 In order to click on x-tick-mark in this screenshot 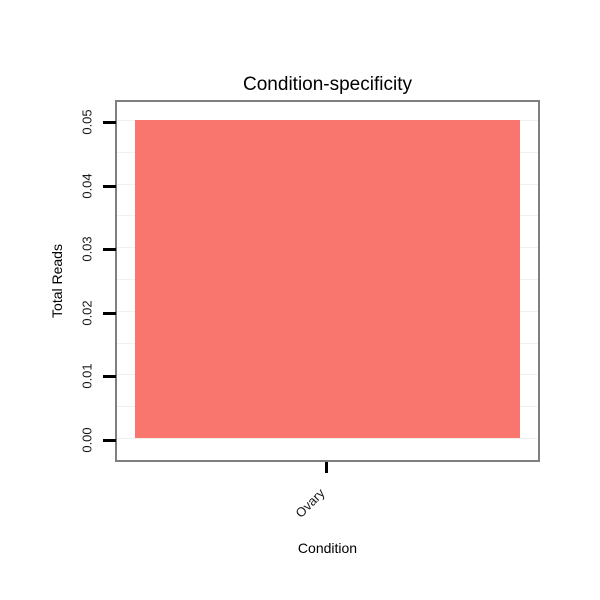, I will do `click(326, 467)`.